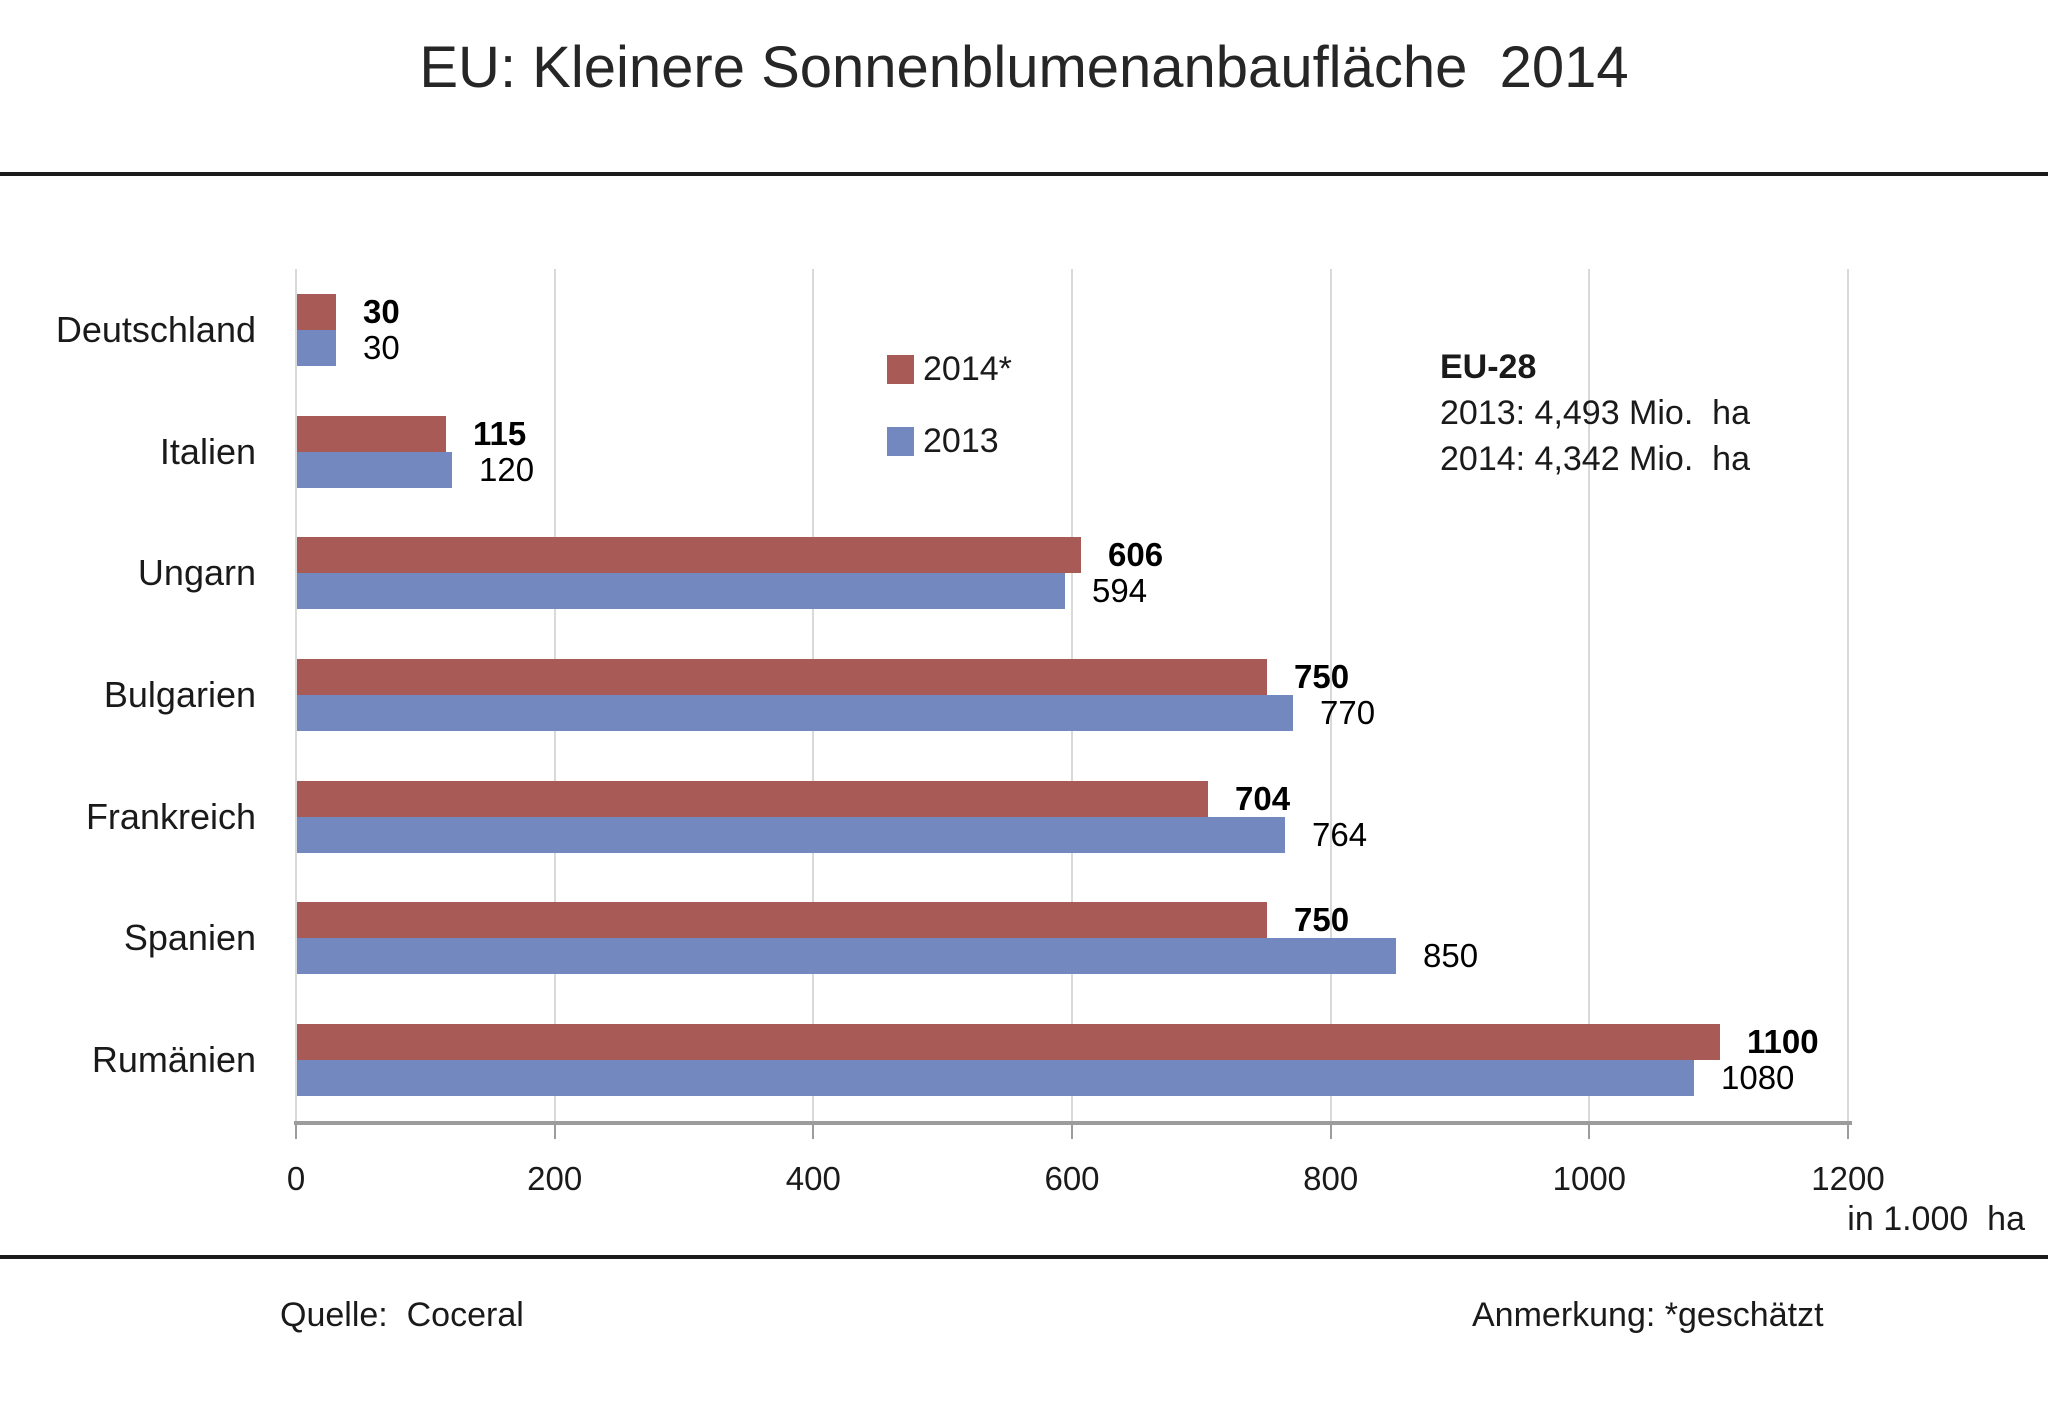 The image size is (2048, 1402). What do you see at coordinates (1024, 174) in the screenshot?
I see `top-divider` at bounding box center [1024, 174].